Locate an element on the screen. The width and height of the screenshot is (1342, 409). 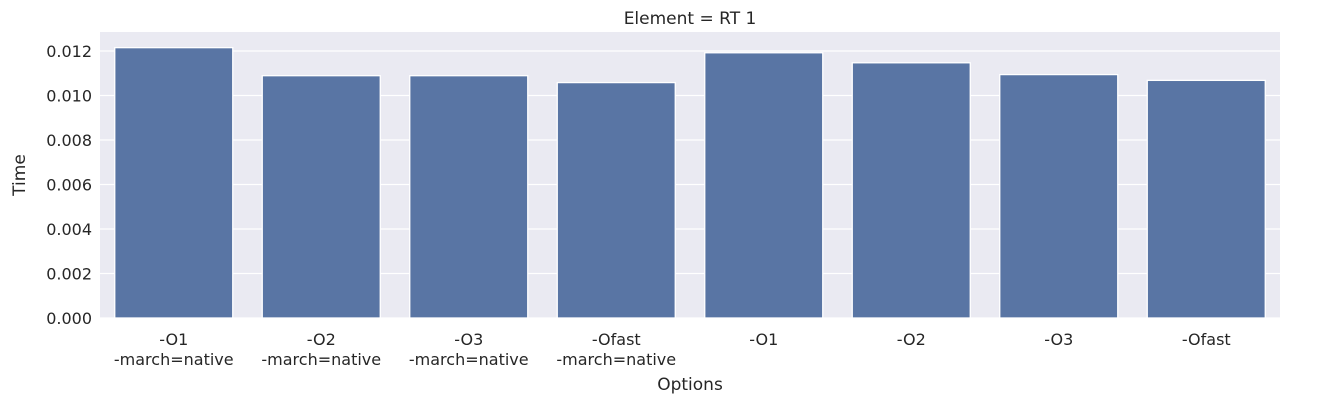
chart-title: Element = RT 1 is located at coordinates (690, 19).